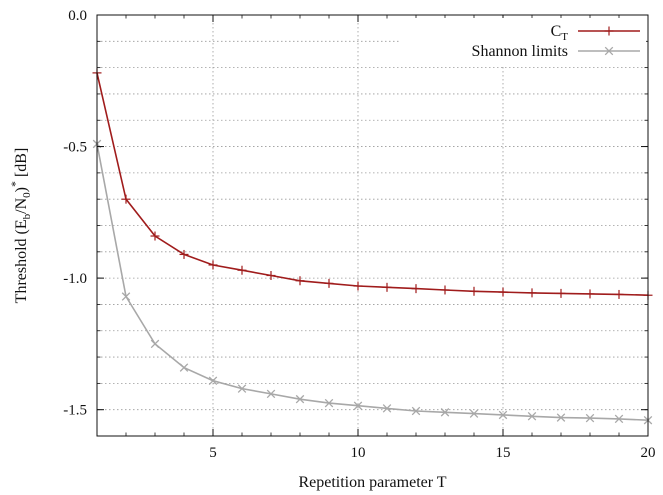  Describe the element at coordinates (564, 37) in the screenshot. I see `legend-label-sub: T` at that location.